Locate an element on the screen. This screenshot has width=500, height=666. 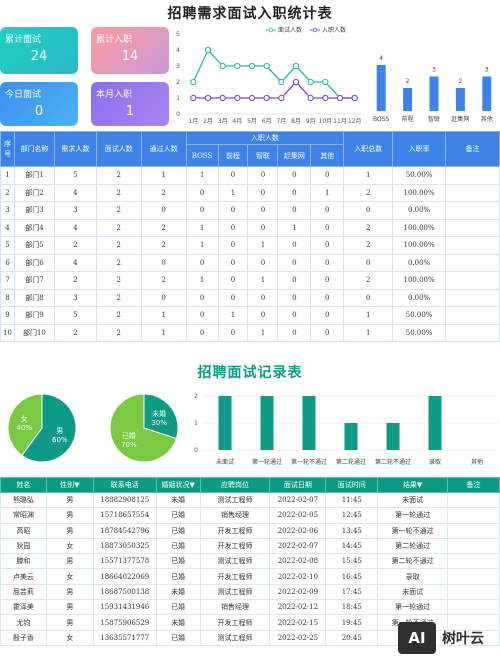
table-cell: 18664022069 is located at coordinates (124, 576).